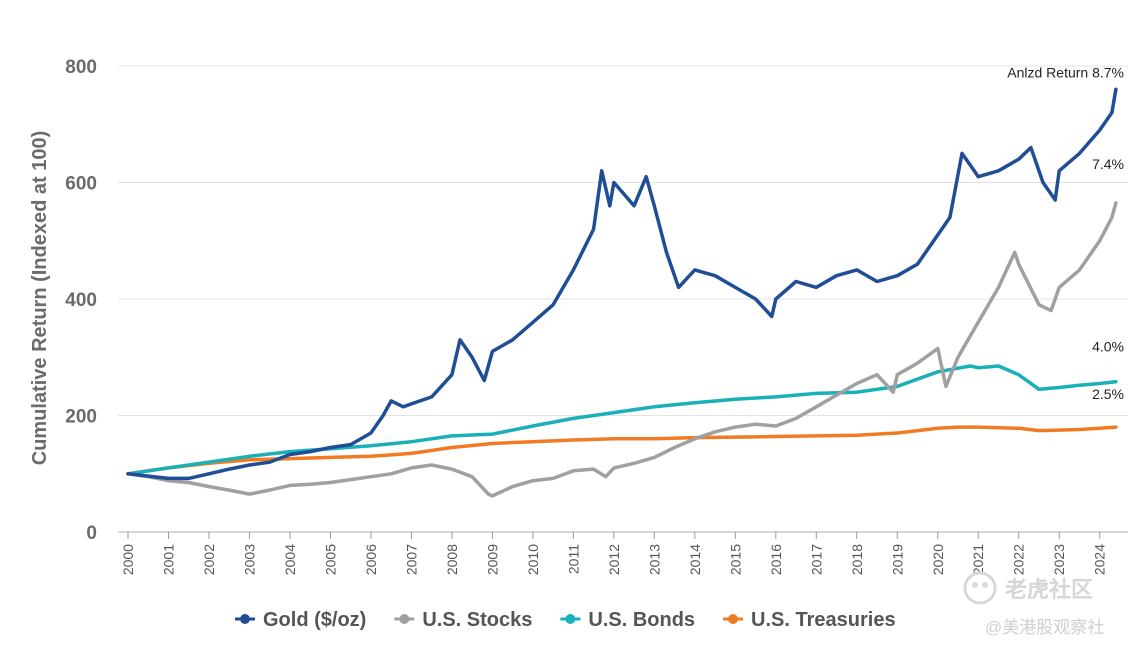 The height and width of the screenshot is (652, 1145). I want to click on x-tick-label: 2005, so click(330, 559).